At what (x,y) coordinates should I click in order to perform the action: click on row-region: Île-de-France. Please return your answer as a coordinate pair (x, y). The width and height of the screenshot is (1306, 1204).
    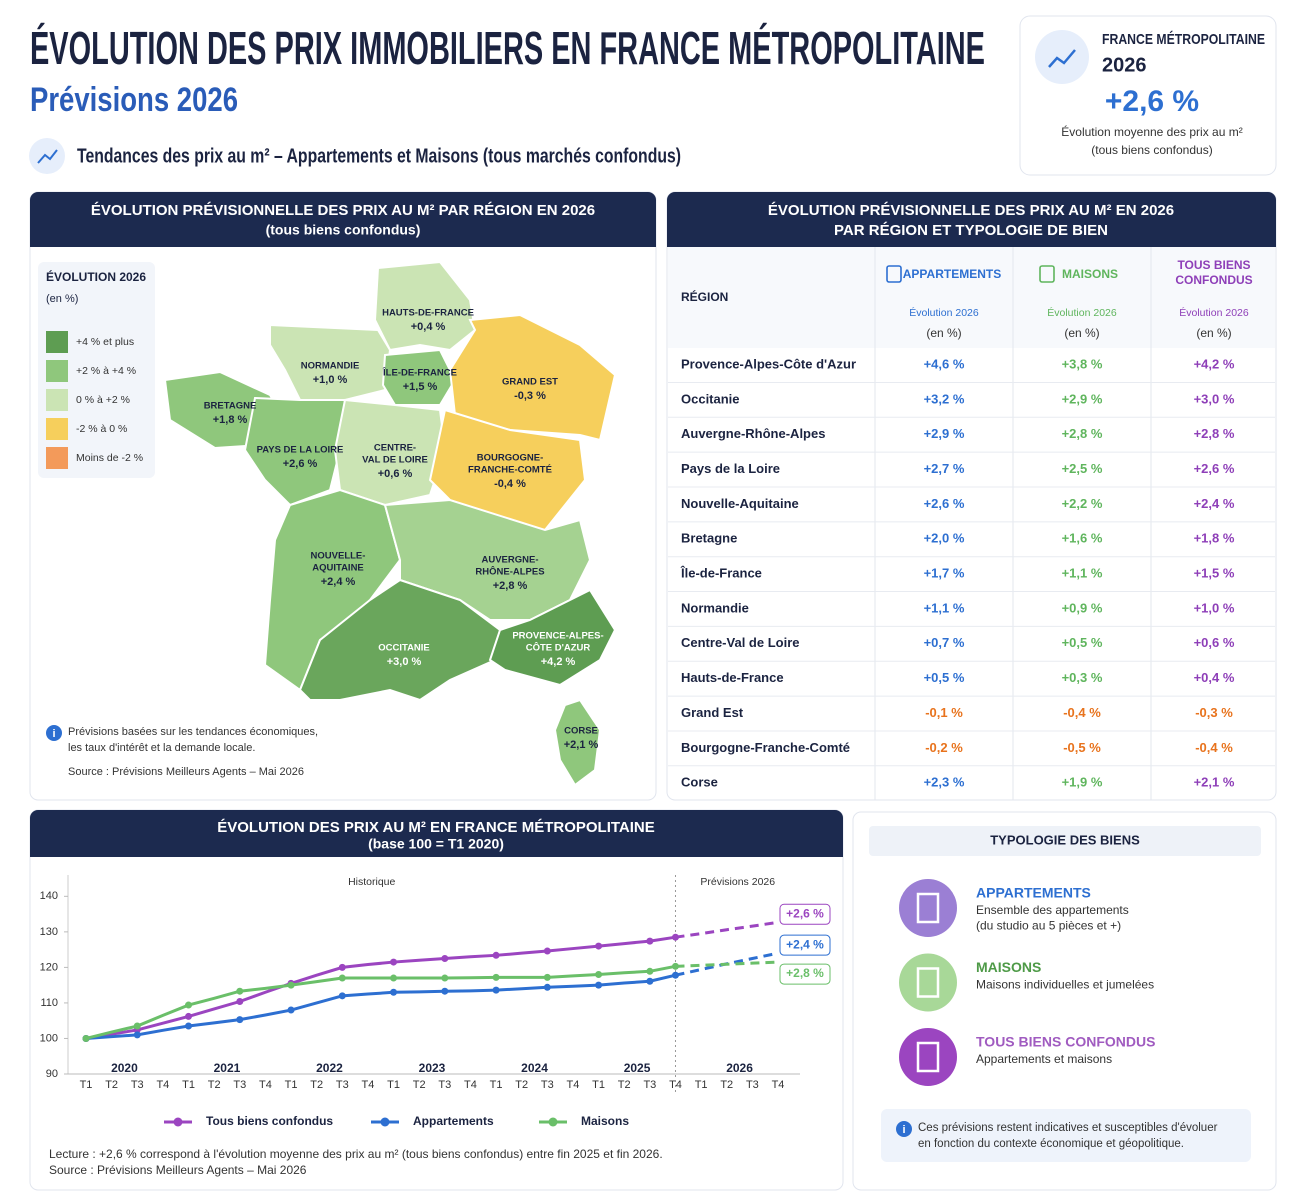
    Looking at the image, I should click on (721, 573).